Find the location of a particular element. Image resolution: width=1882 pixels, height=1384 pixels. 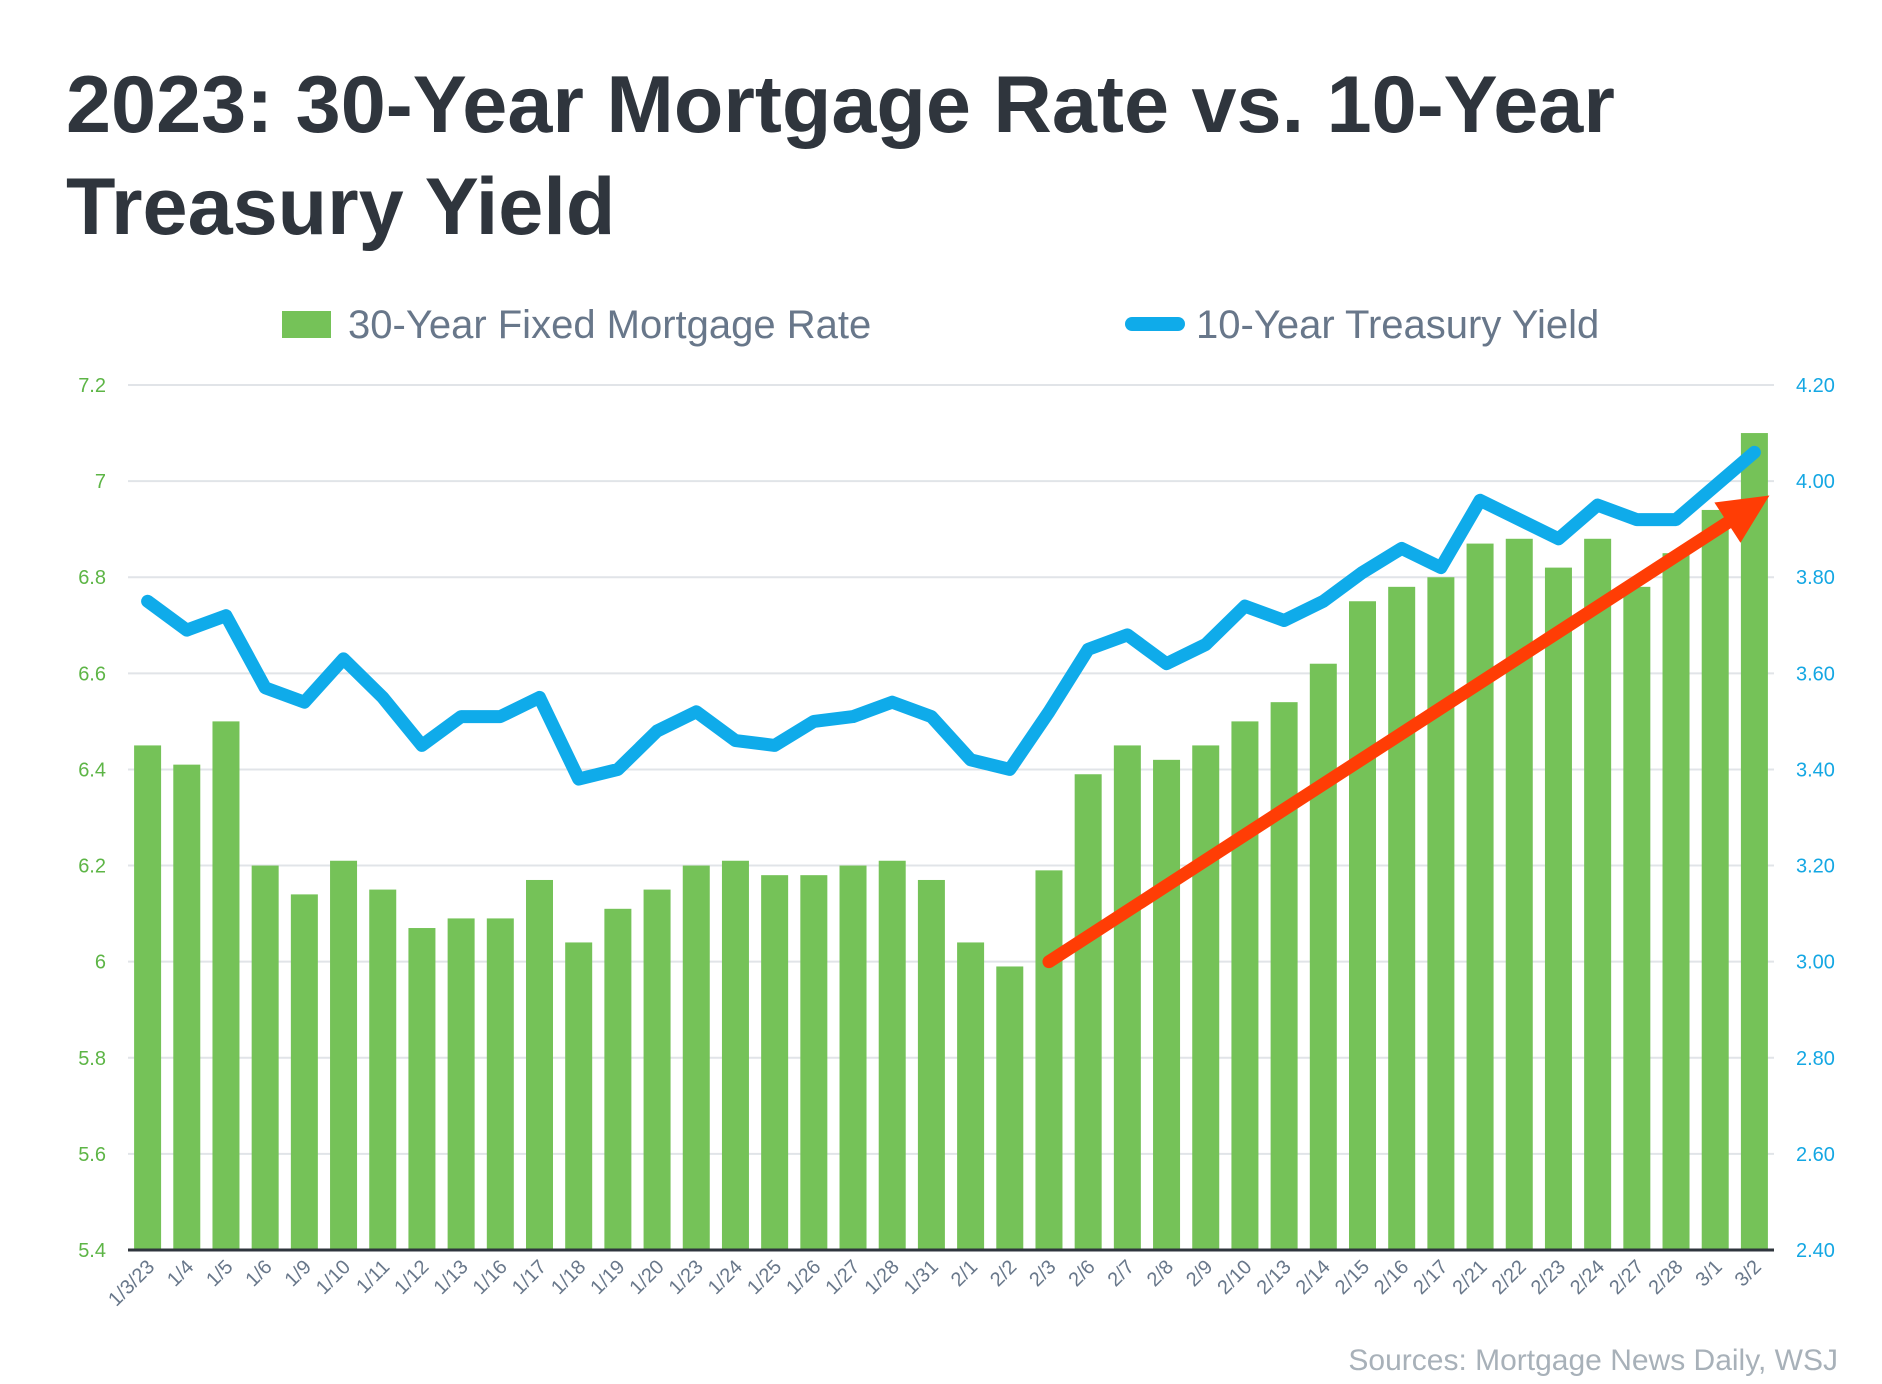

x-tick-label: 2/21 is located at coordinates (1470, 1277).